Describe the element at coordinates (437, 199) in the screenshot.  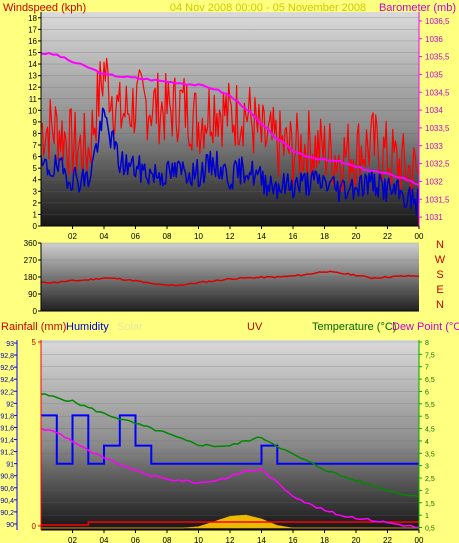
I see `barometer-tick-label: 1031,5` at that location.